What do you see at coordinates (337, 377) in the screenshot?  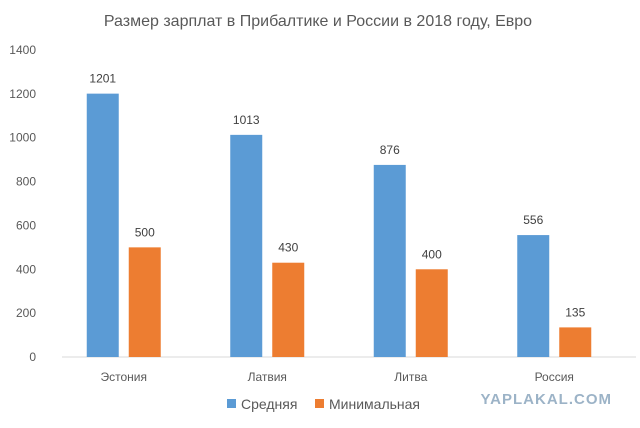 I see `x-axis: Эстония Латвия Литва Россия` at bounding box center [337, 377].